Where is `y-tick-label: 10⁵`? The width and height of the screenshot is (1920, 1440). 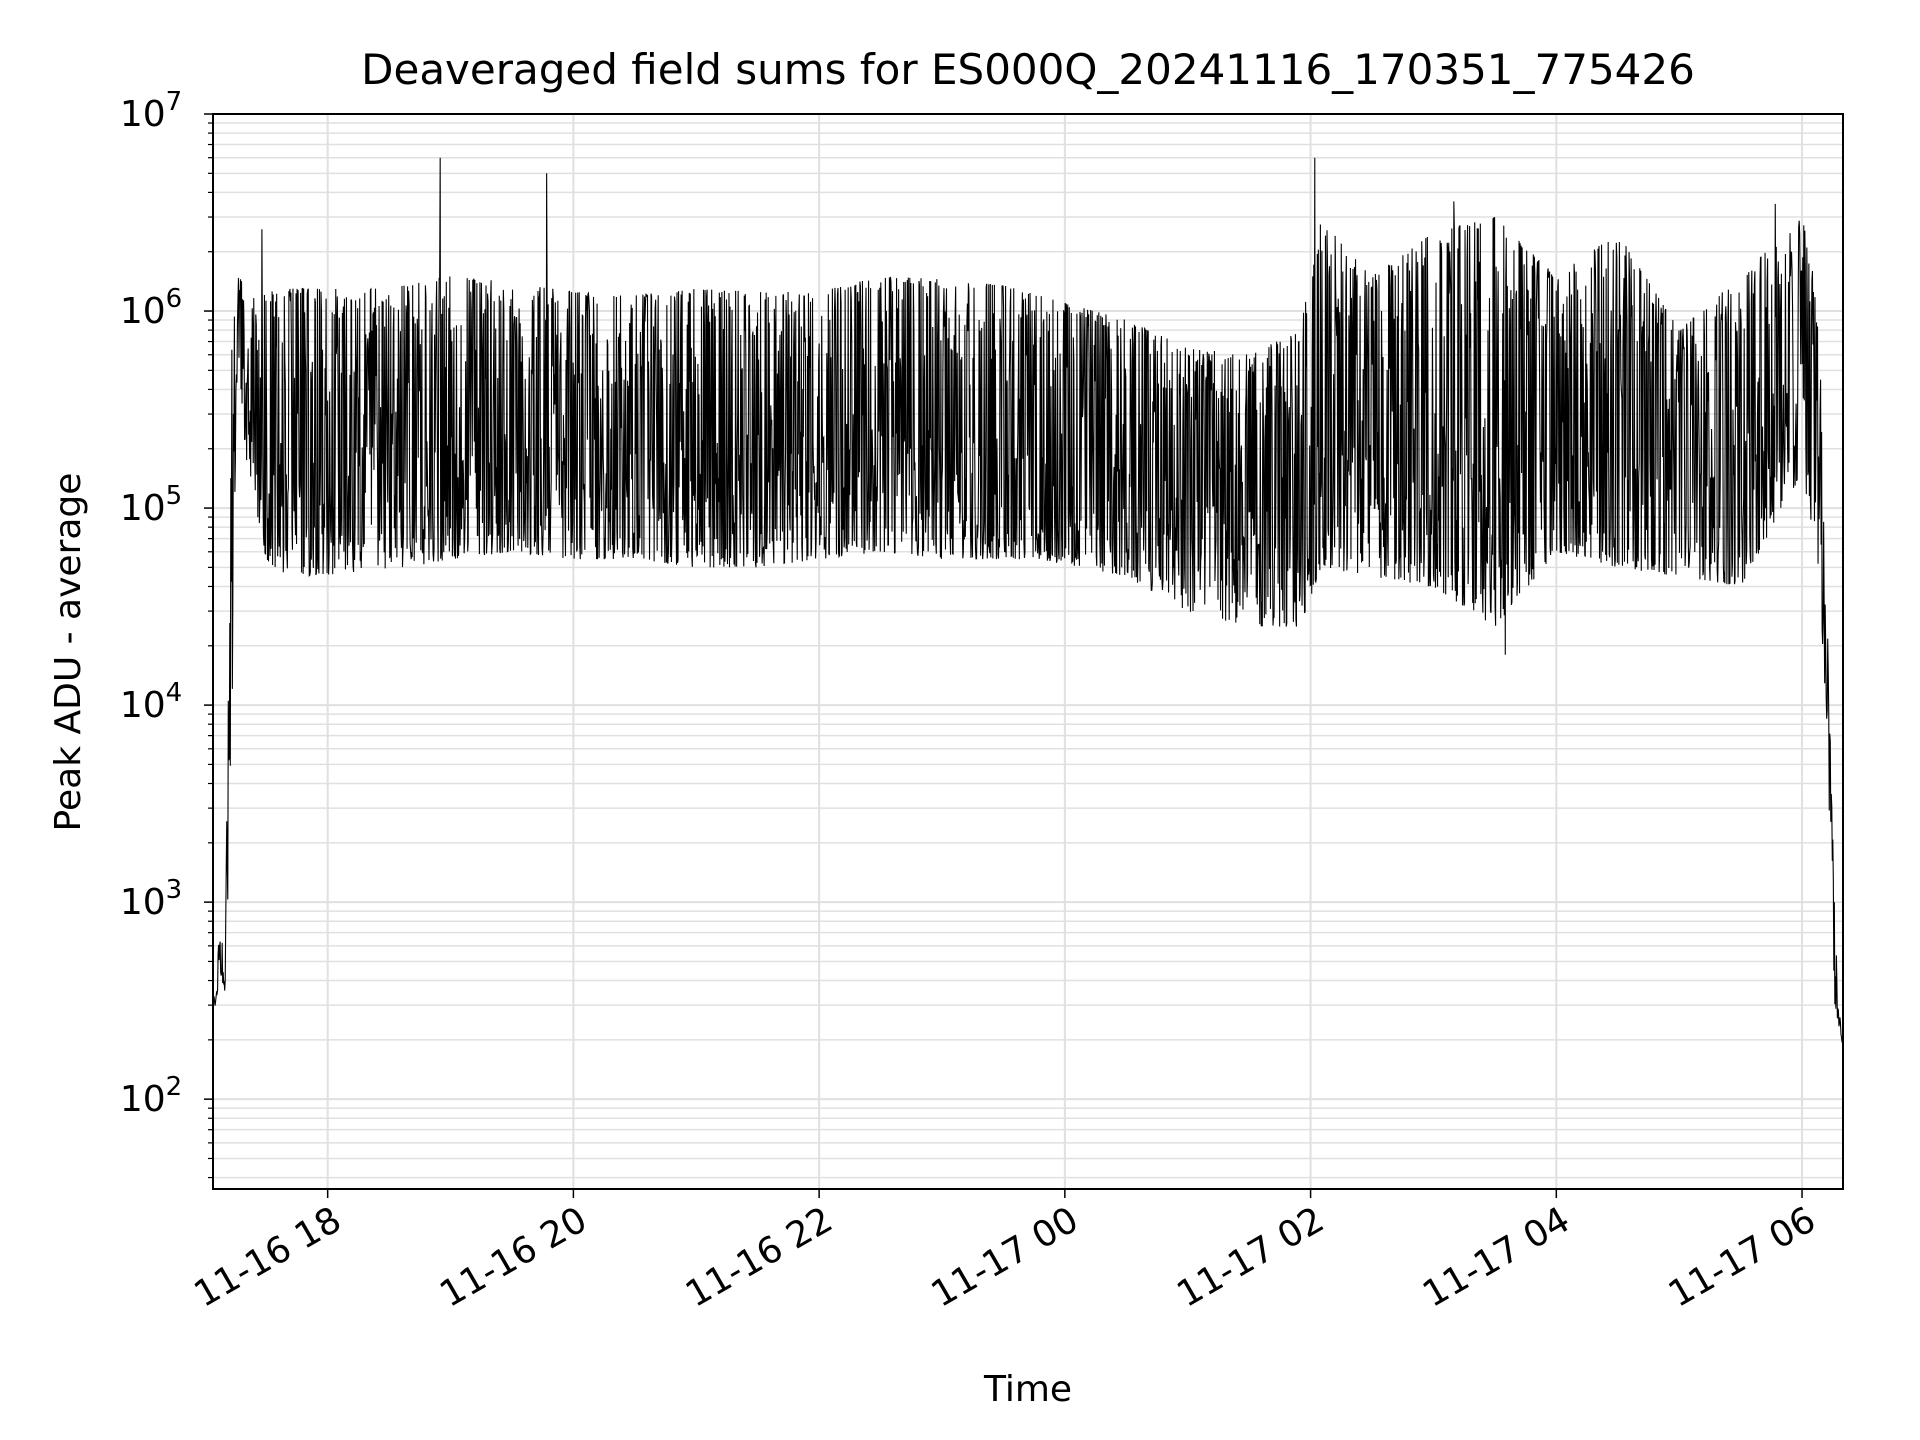 y-tick-label: 10⁵ is located at coordinates (151, 505).